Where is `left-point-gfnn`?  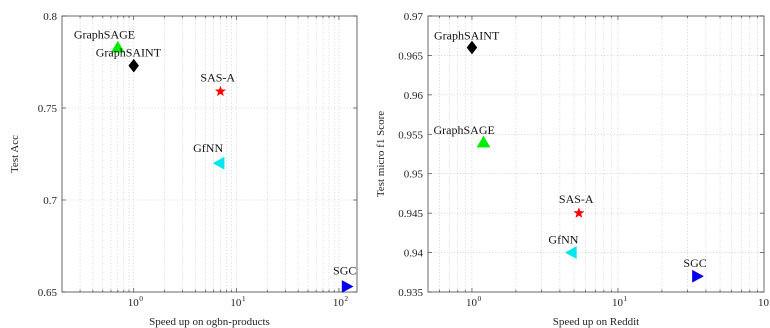 left-point-gfnn is located at coordinates (218, 163).